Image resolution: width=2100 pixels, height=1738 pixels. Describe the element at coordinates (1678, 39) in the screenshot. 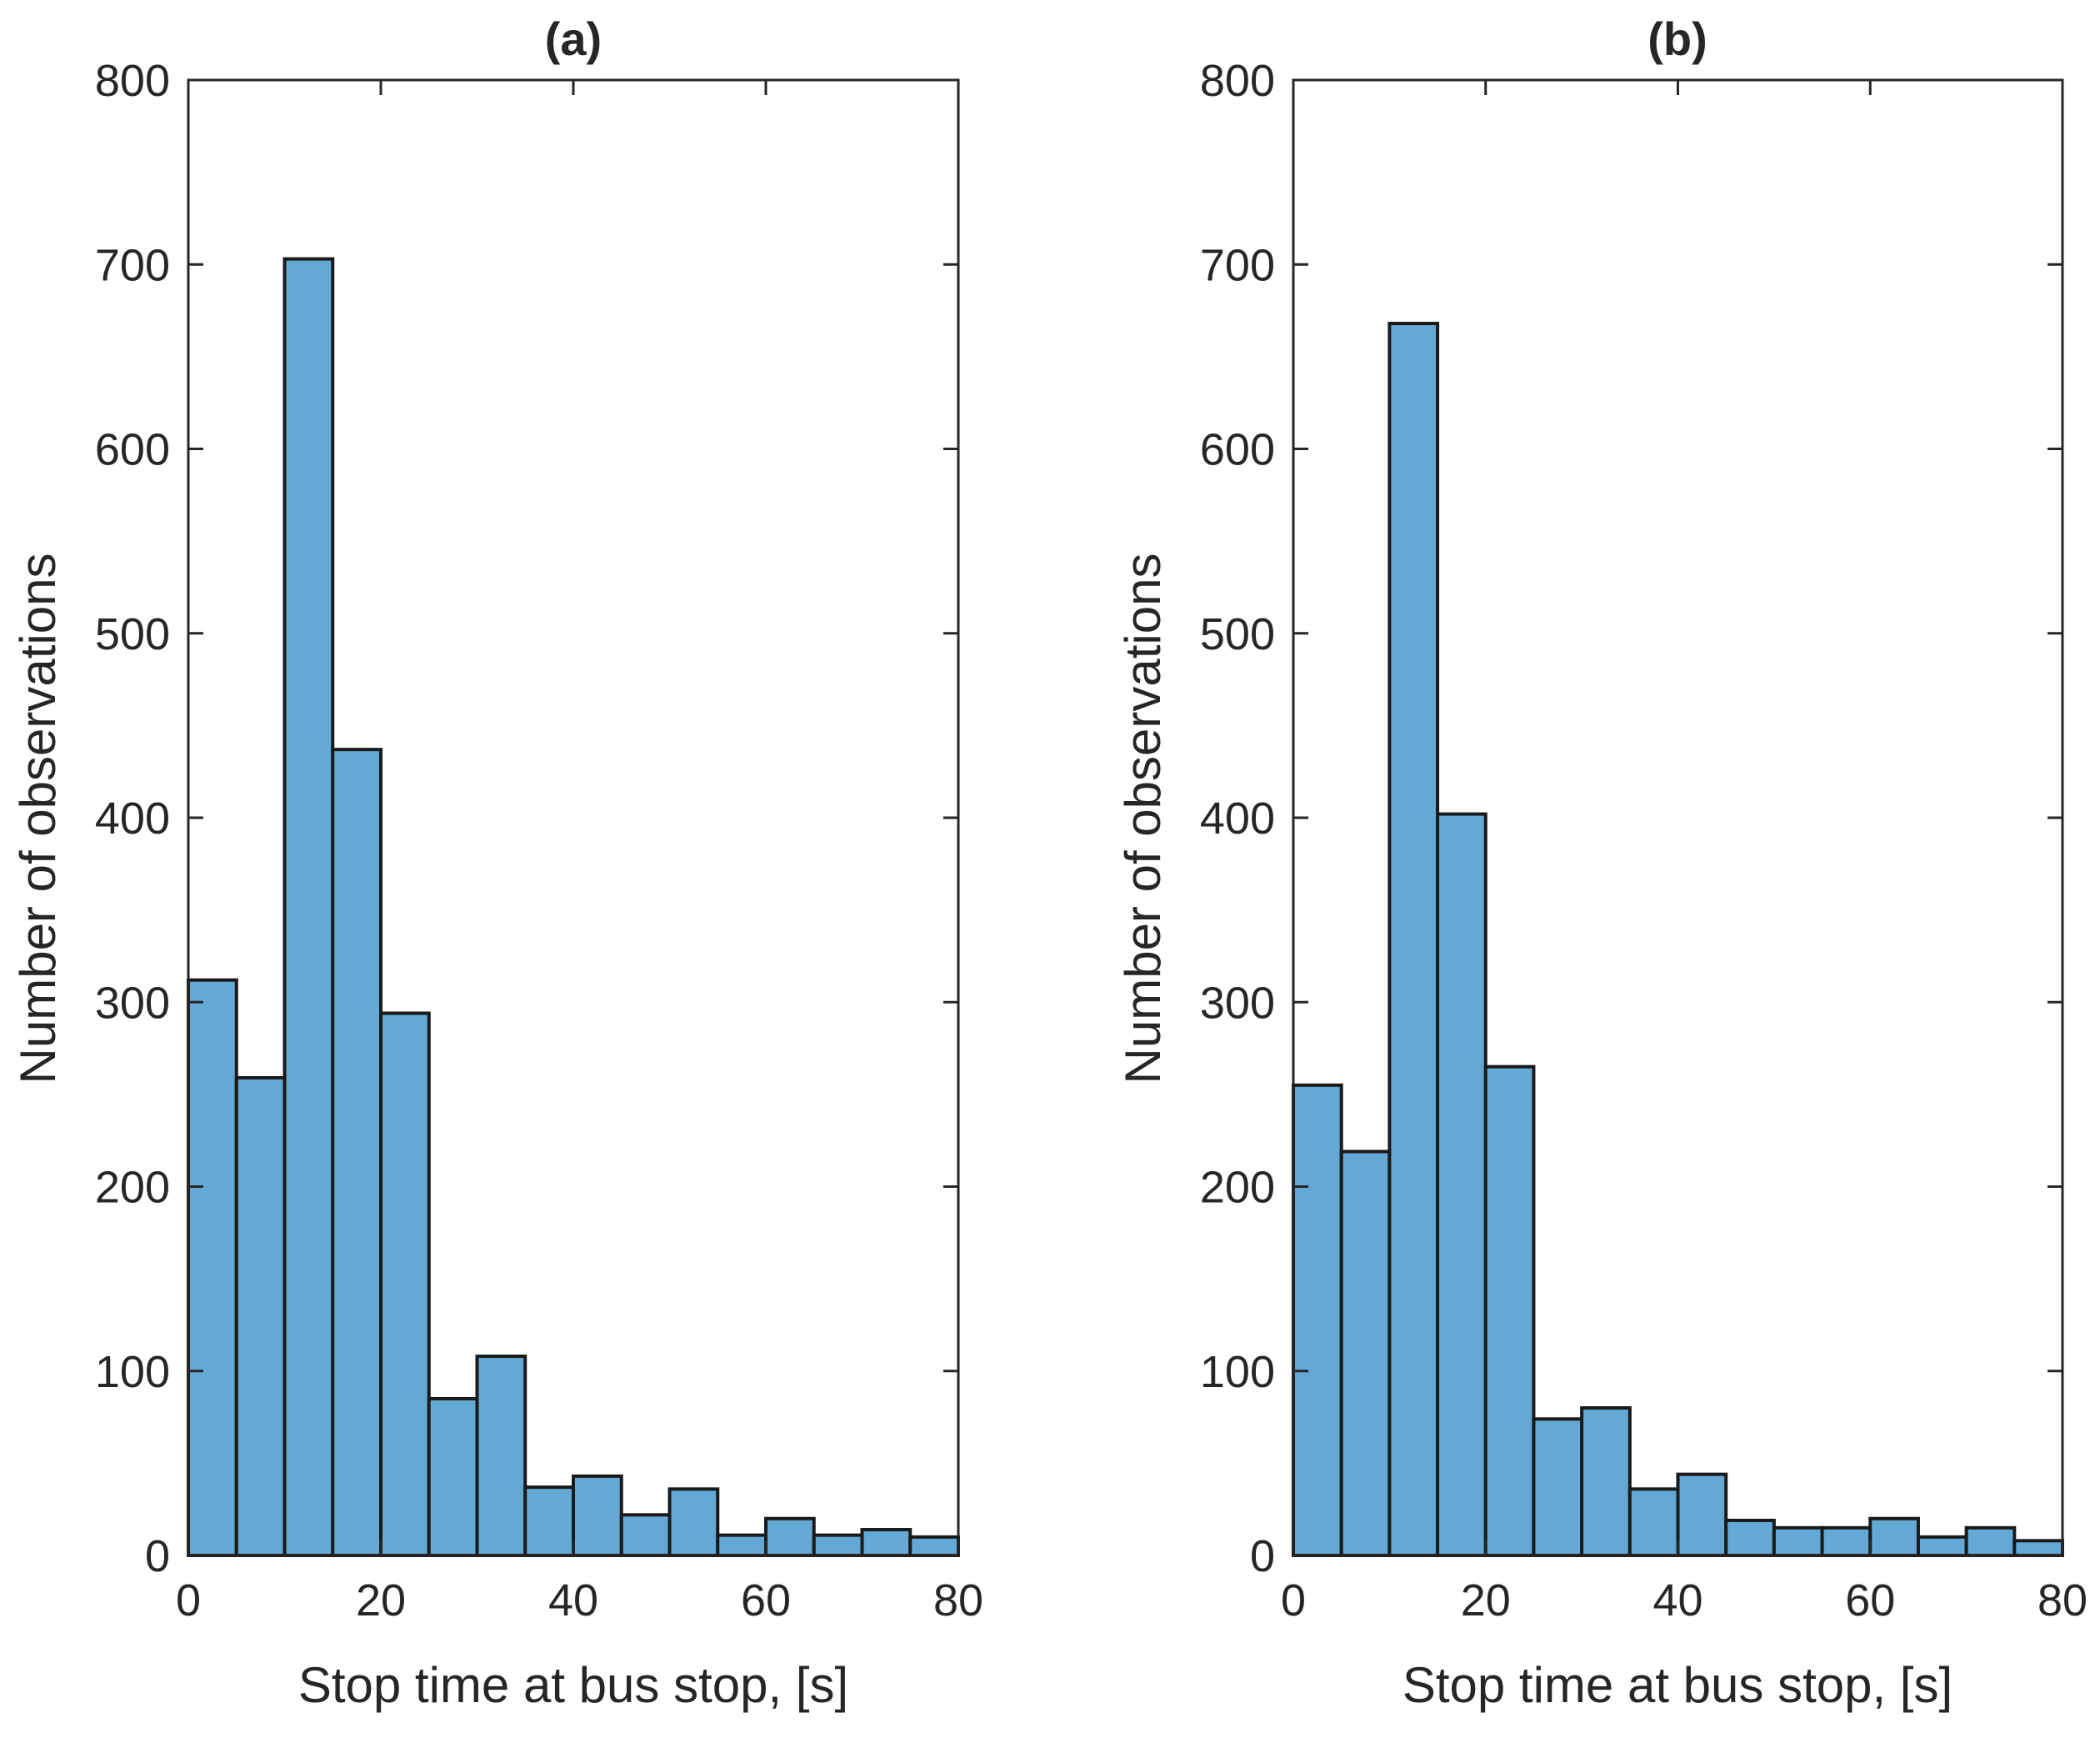

I see `panel-b-title: (b)` at that location.